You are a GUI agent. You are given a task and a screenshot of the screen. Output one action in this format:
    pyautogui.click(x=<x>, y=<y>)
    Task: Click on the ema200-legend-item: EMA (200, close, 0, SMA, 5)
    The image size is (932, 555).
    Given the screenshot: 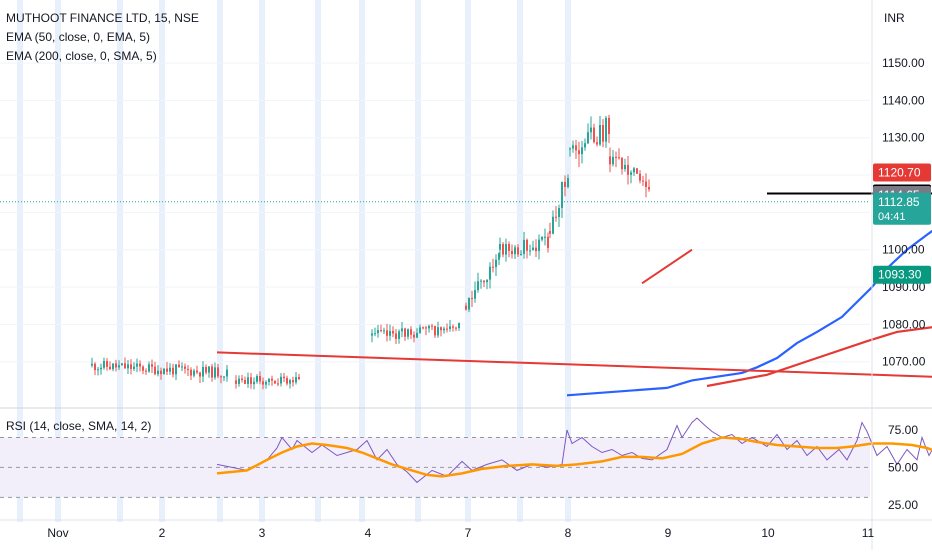 What is the action you would take?
    pyautogui.click(x=81, y=56)
    